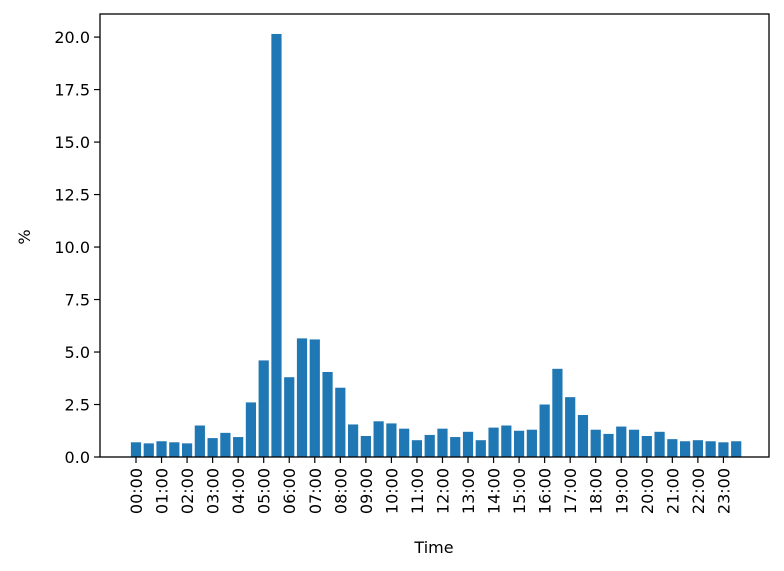 The height and width of the screenshot is (571, 784). Describe the element at coordinates (659, 444) in the screenshot. I see `bar-2030` at that location.